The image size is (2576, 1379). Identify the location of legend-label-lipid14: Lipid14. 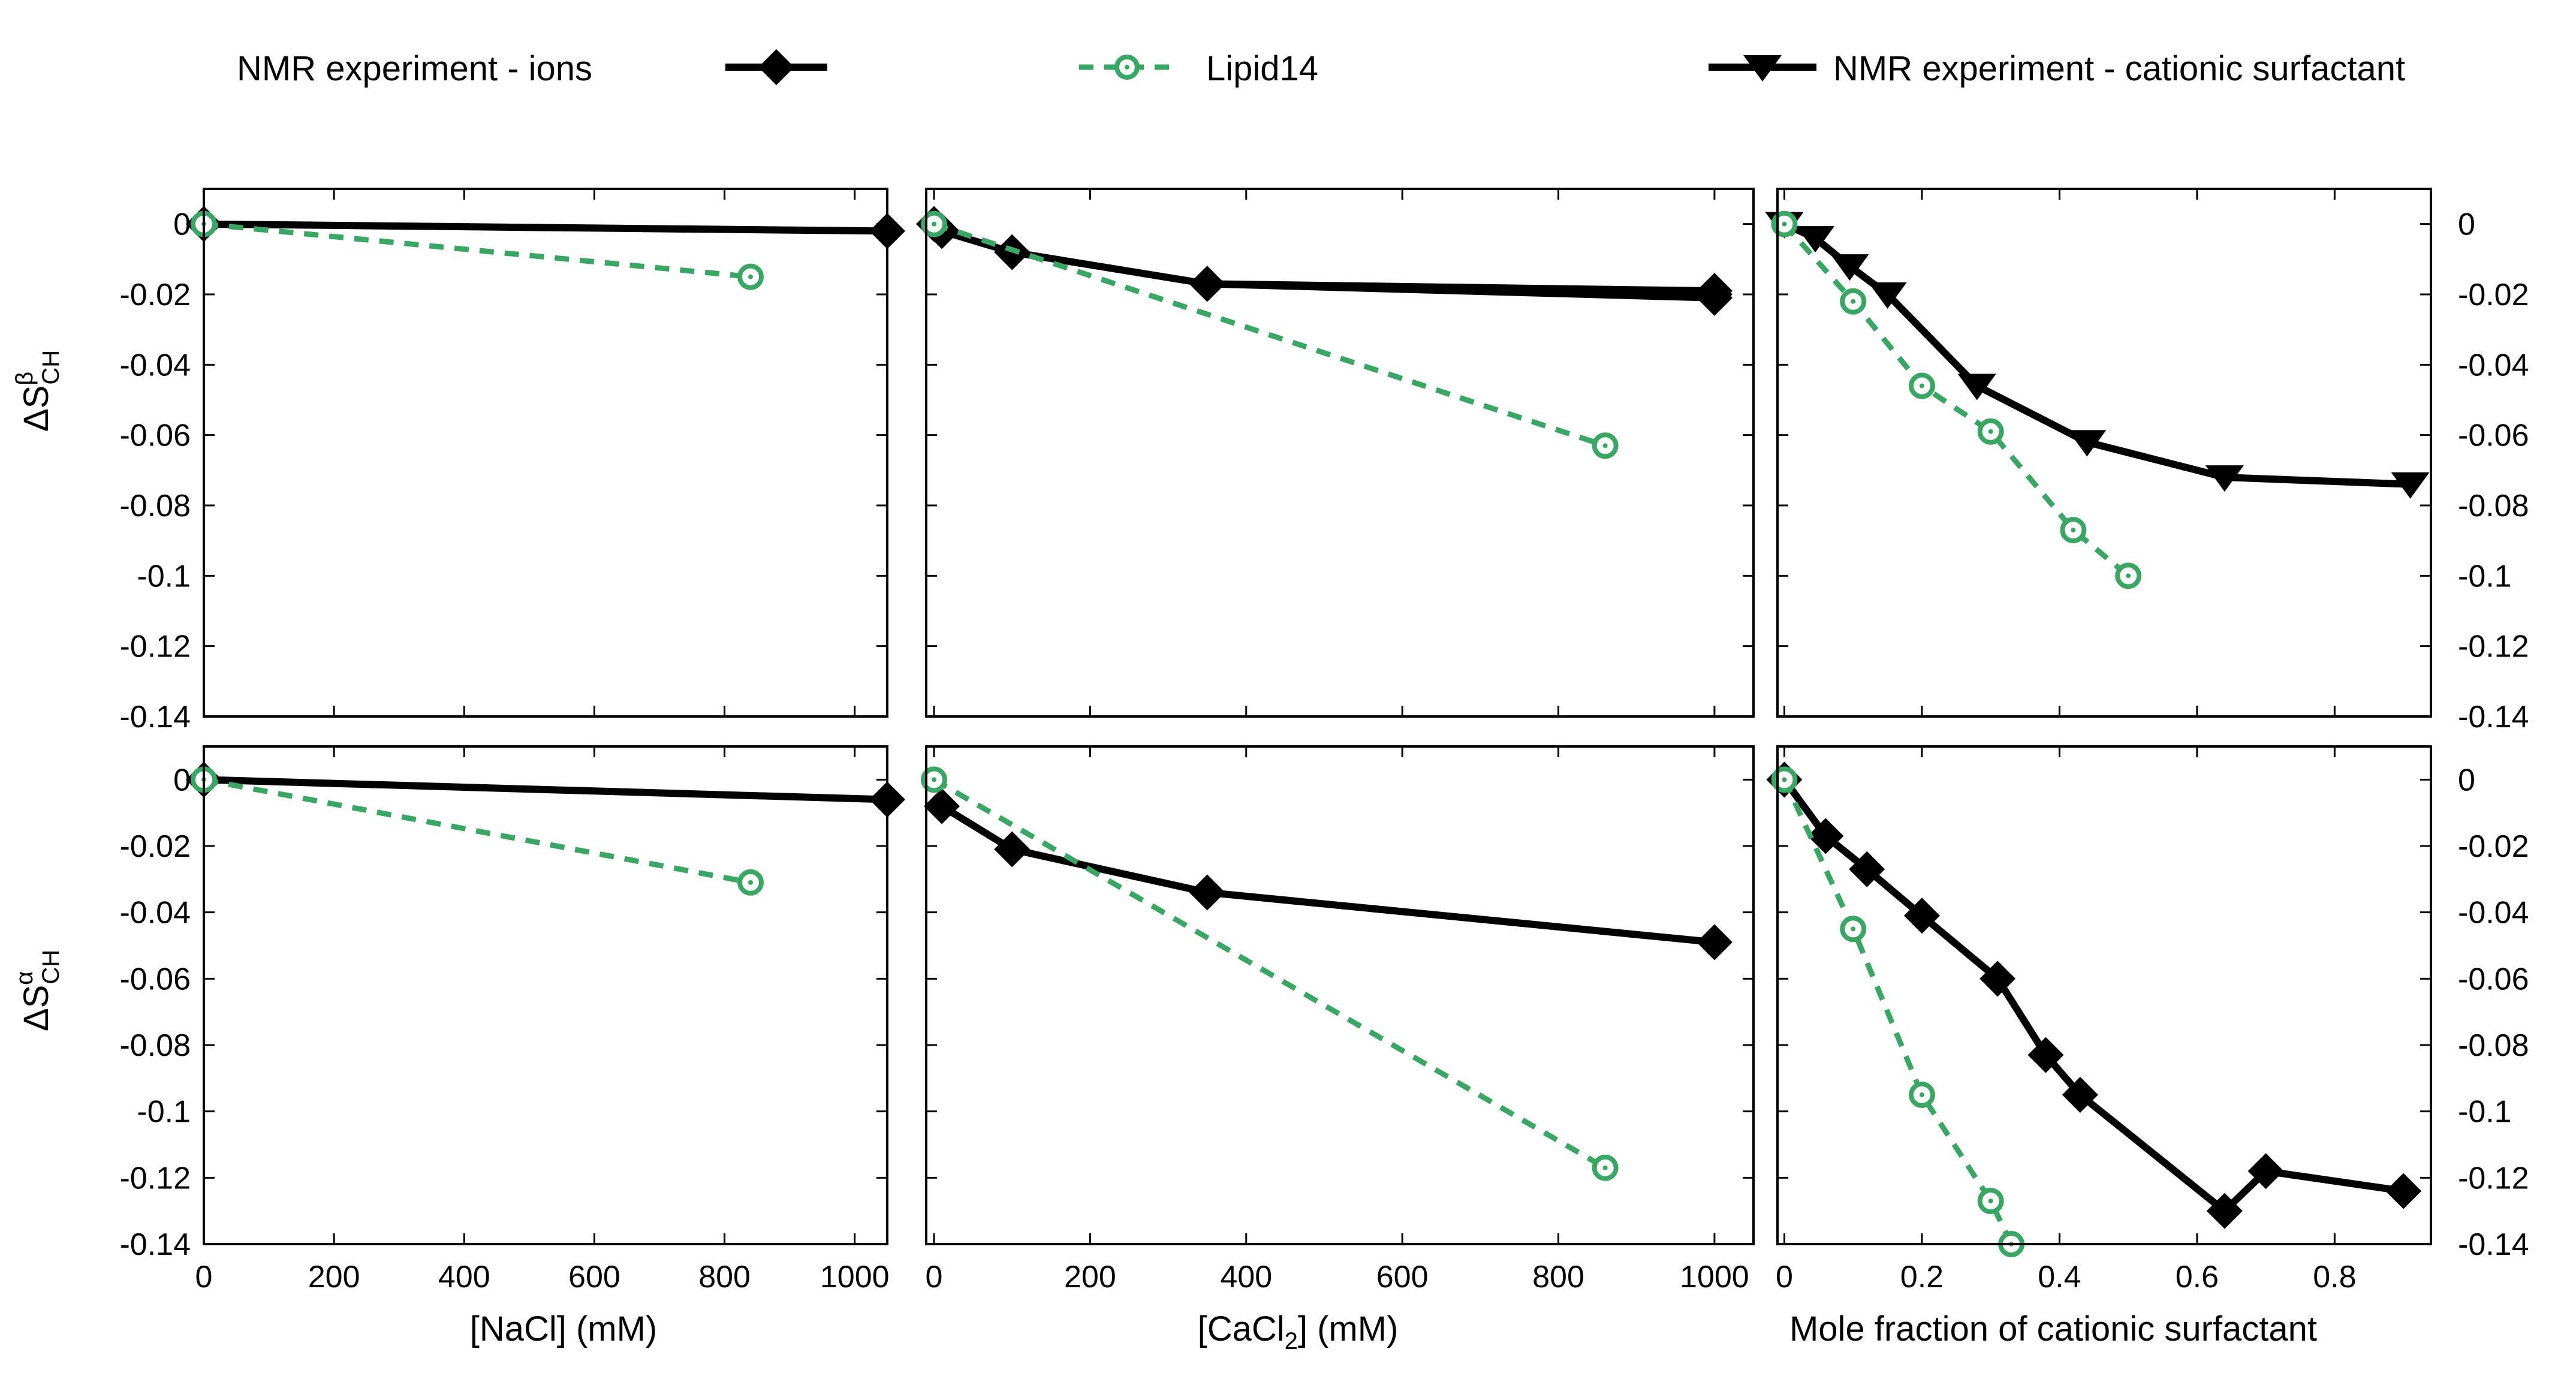
(1262, 68).